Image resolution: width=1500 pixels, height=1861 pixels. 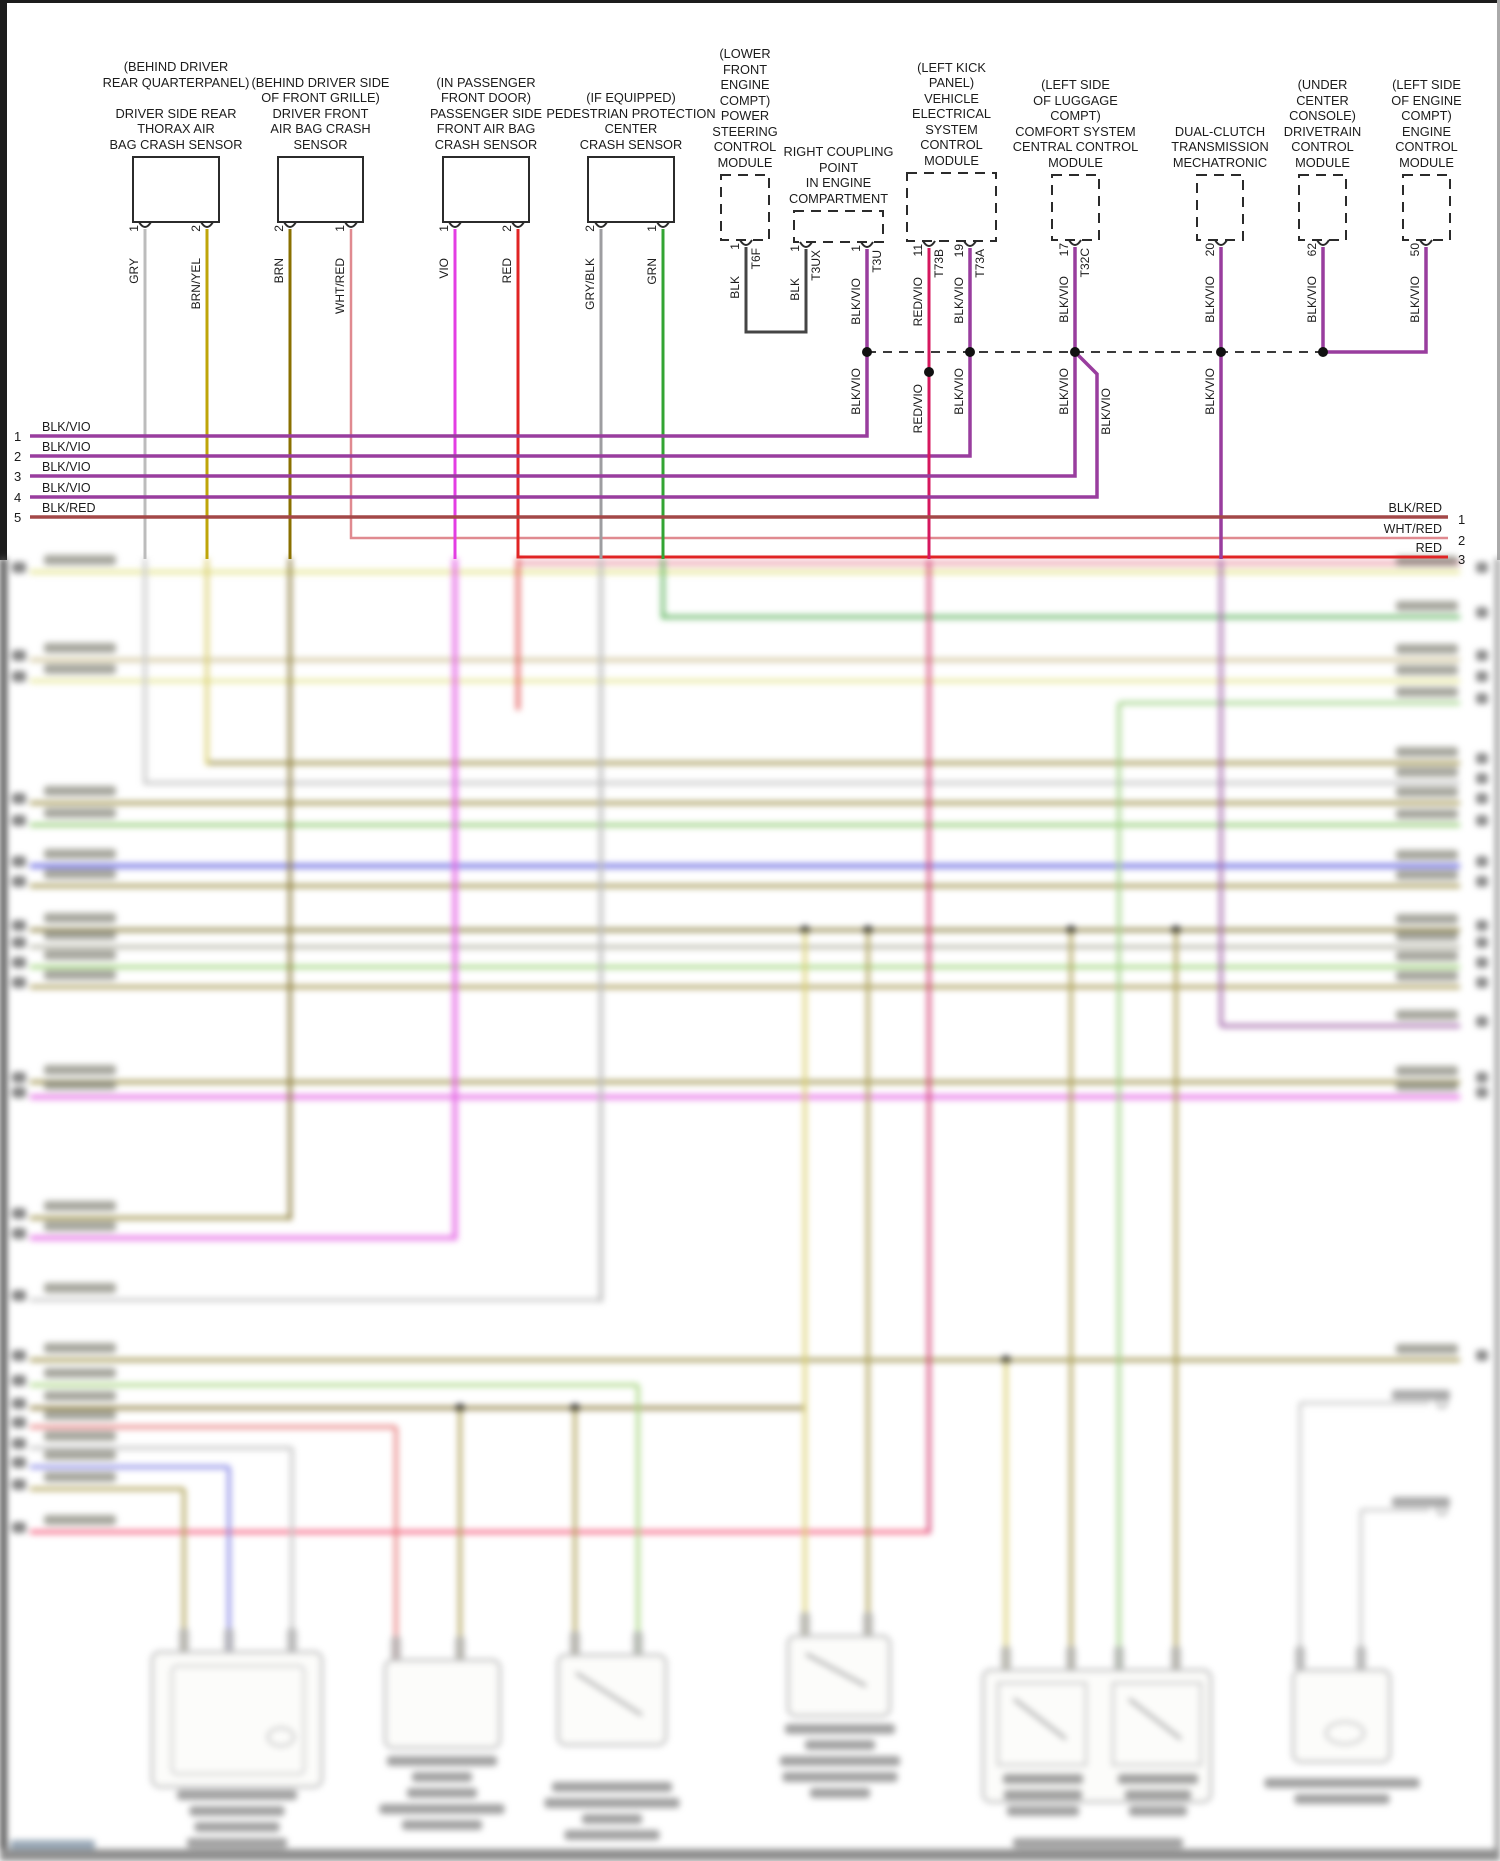 What do you see at coordinates (840, 1793) in the screenshot?
I see `comp-switch-4-label-smudge` at bounding box center [840, 1793].